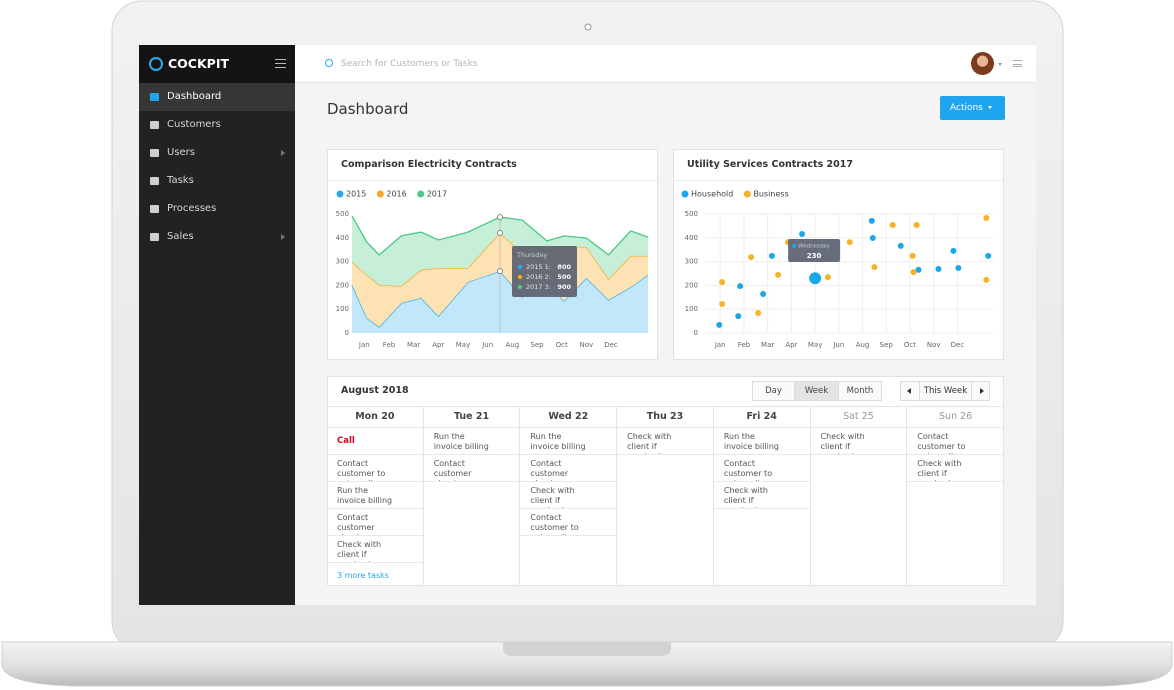  What do you see at coordinates (838, 254) in the screenshot?
I see `chart-card: Utility Services Contracts 2017` at bounding box center [838, 254].